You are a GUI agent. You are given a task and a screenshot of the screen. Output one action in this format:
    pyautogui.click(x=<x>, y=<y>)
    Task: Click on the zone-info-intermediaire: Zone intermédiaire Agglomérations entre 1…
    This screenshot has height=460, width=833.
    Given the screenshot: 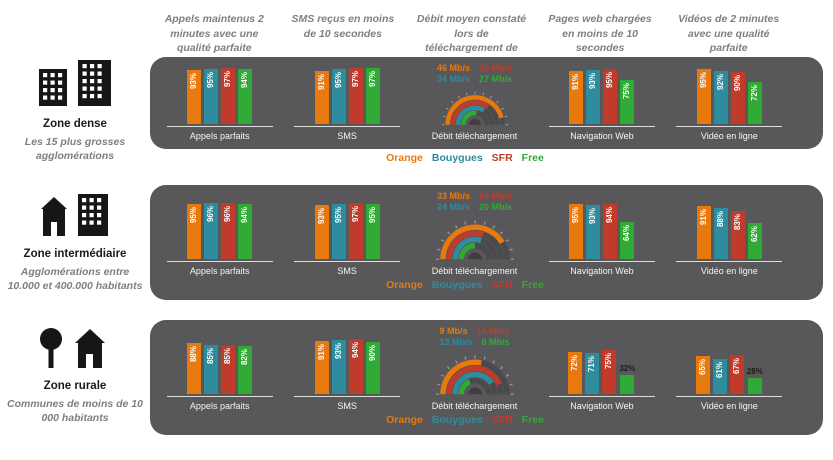 What is the action you would take?
    pyautogui.click(x=75, y=241)
    